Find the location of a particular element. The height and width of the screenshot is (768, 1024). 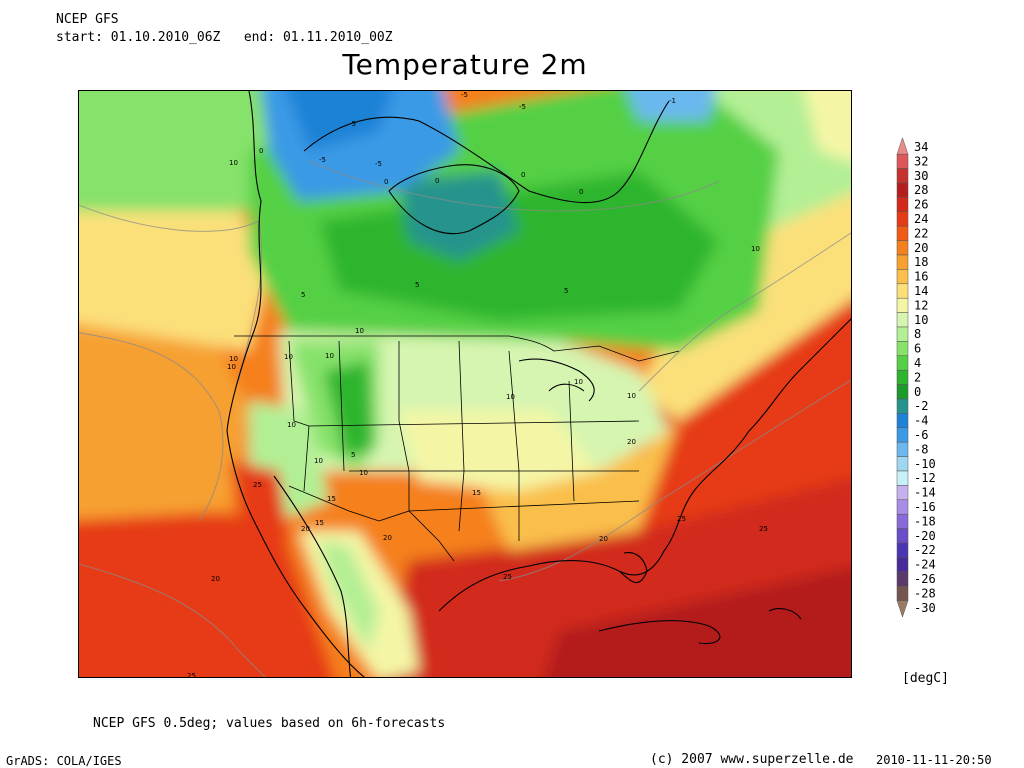

legend-label: -30 is located at coordinates (925, 608).